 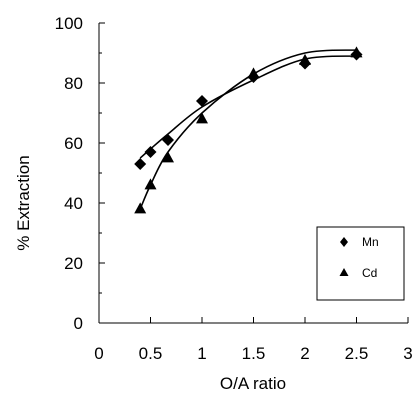 I want to click on y-axis-title: % Extraction, so click(x=23, y=202).